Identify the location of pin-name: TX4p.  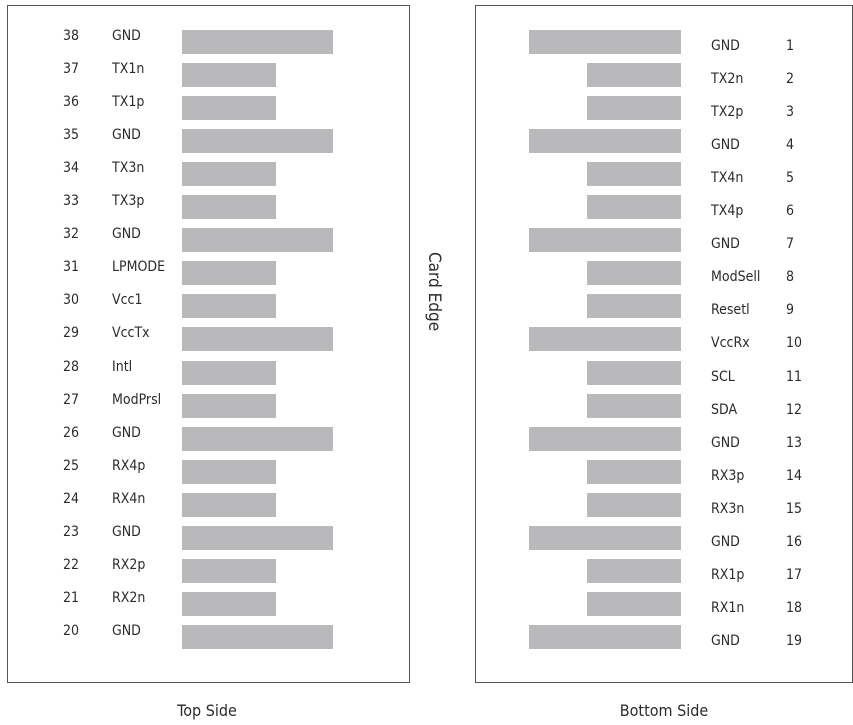
(727, 211).